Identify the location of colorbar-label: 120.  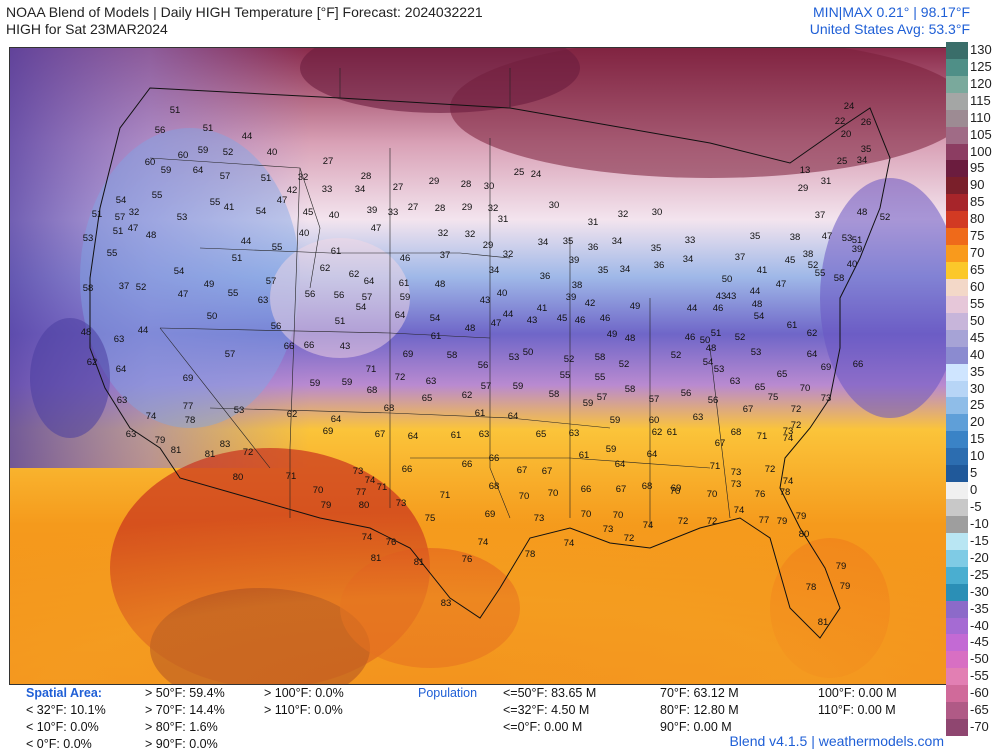
(981, 83).